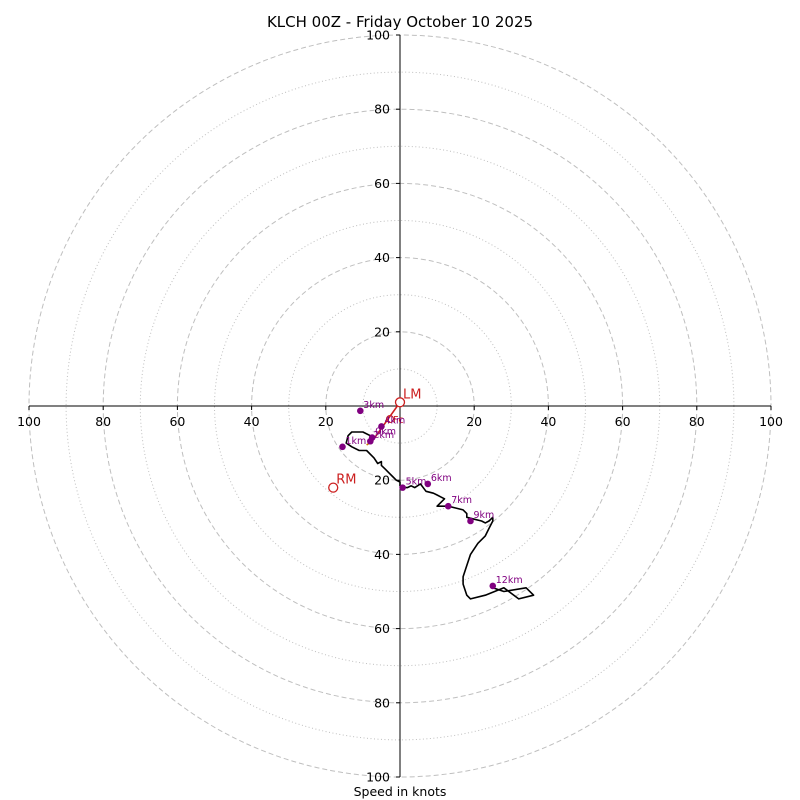 Image resolution: width=800 pixels, height=800 pixels. I want to click on mean-wind-marker, so click(389, 418).